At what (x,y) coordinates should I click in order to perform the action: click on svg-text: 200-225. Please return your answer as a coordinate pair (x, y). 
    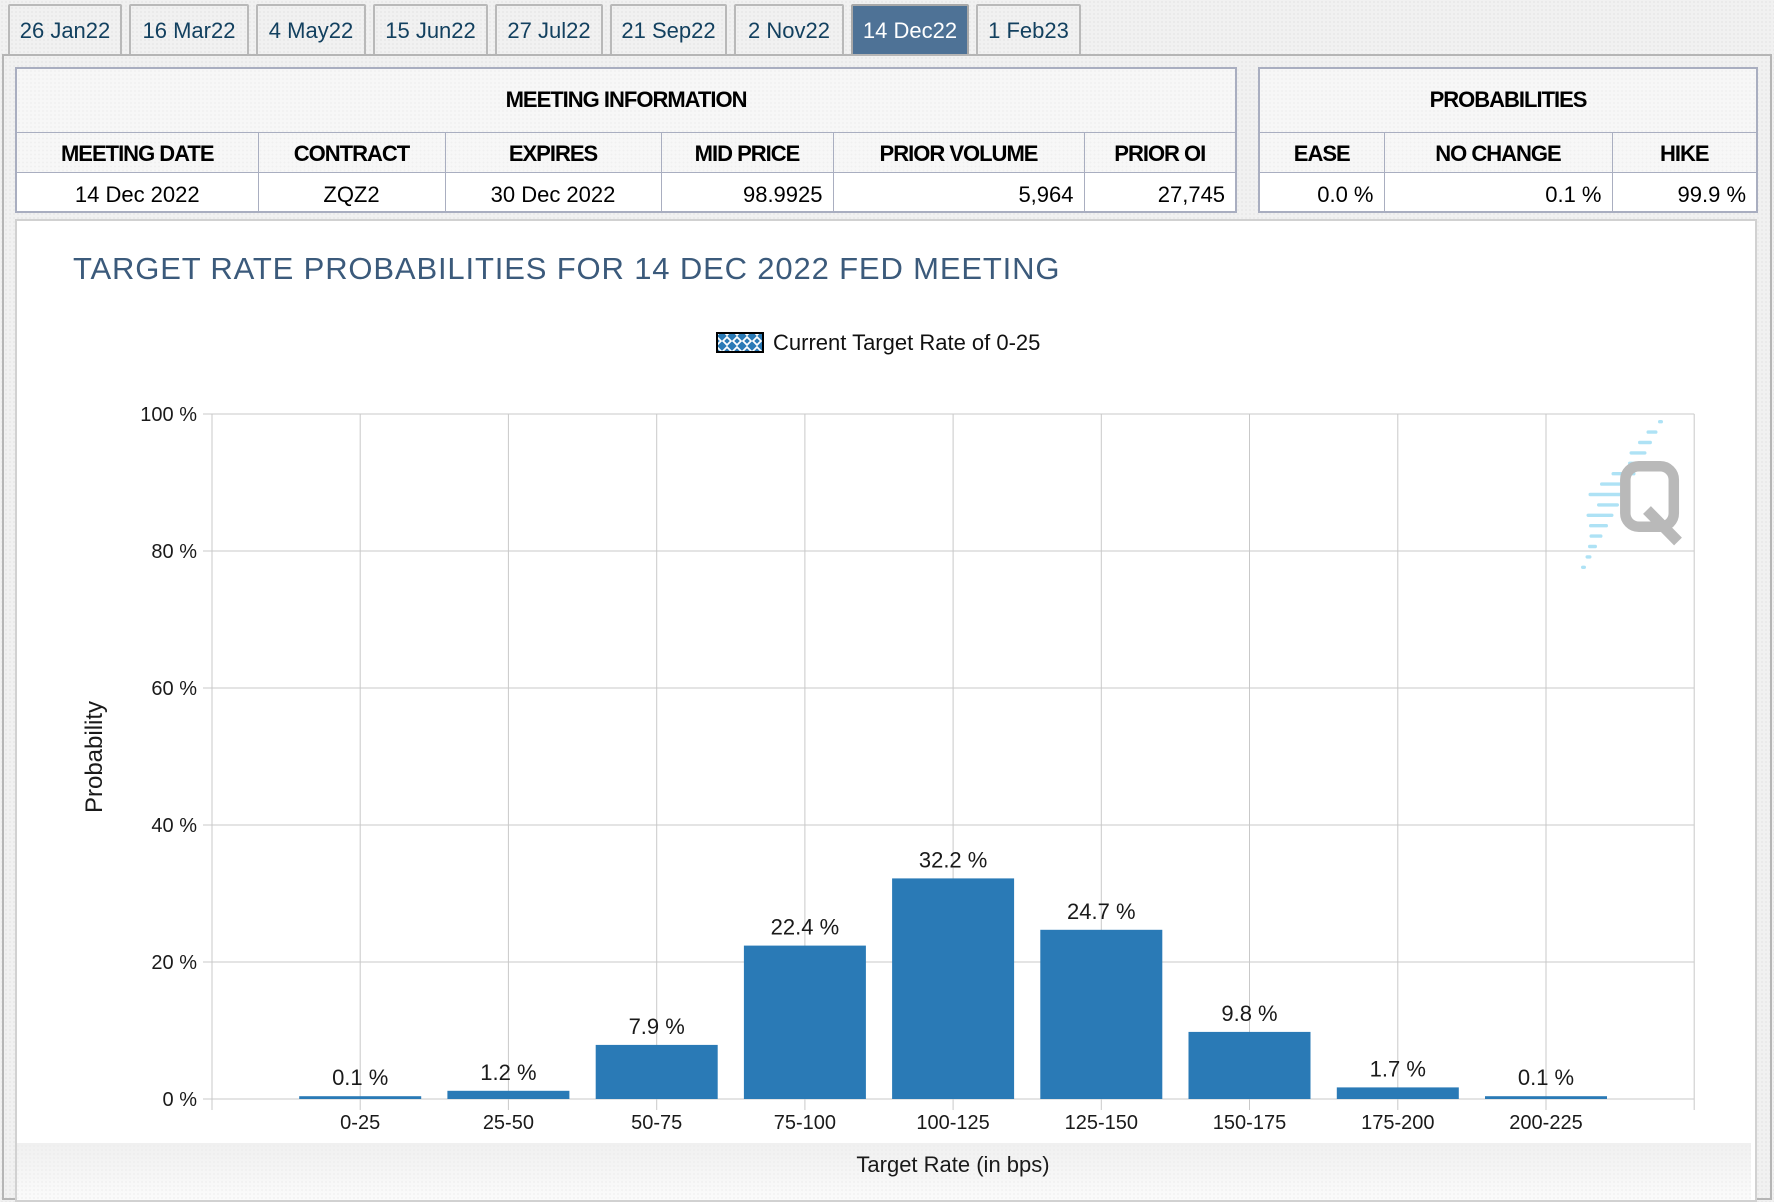
    Looking at the image, I should click on (1545, 1123).